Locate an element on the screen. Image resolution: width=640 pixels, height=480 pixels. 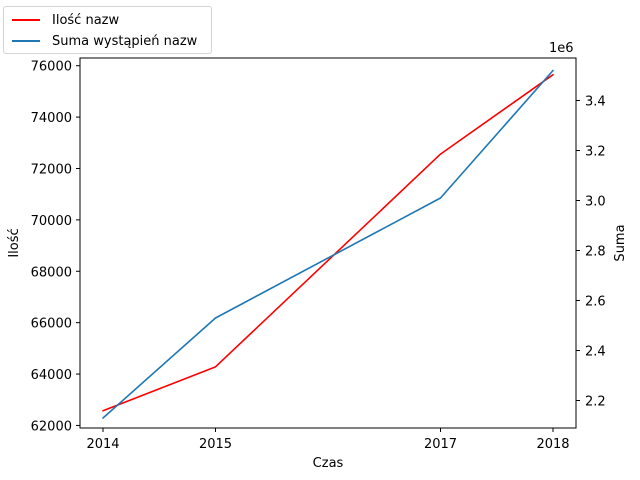
y-right-tick-label: 3.2 is located at coordinates (595, 152).